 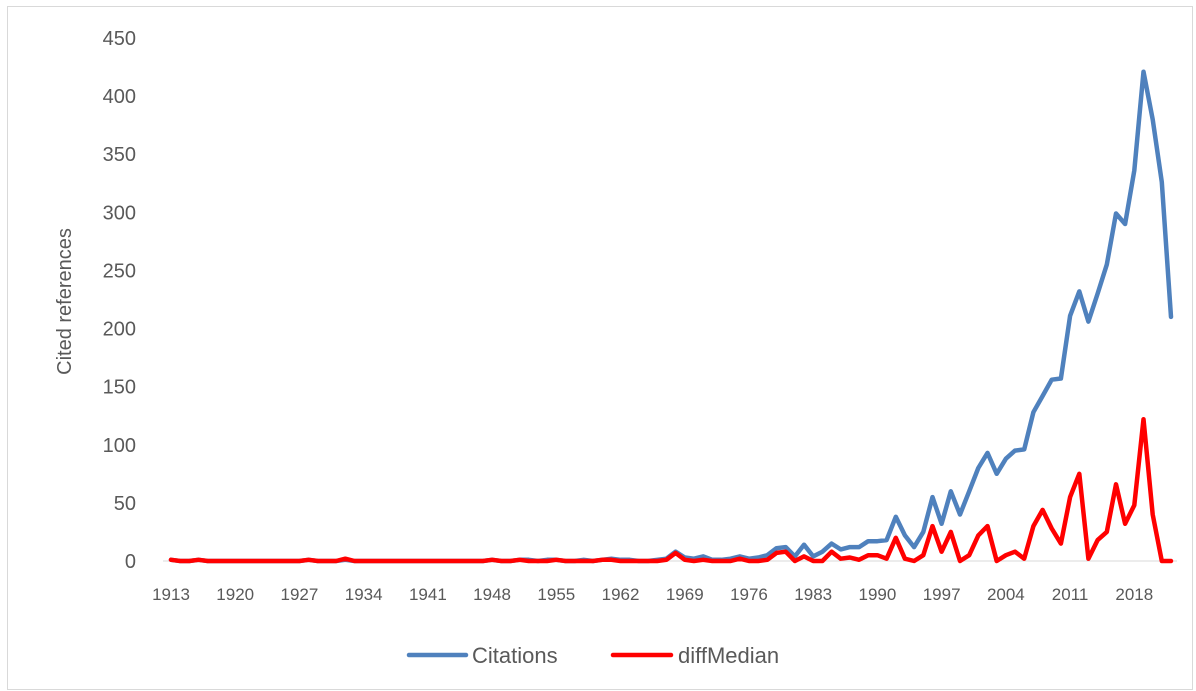 I want to click on y-tick-label: 450, so click(x=119, y=39).